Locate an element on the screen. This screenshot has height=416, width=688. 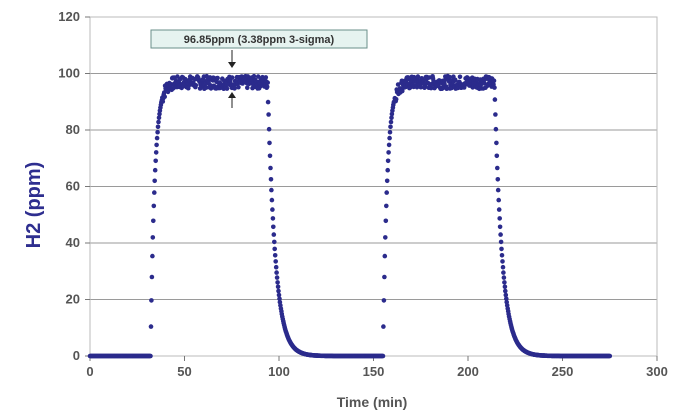
x-tick-label: 100 is located at coordinates (279, 371).